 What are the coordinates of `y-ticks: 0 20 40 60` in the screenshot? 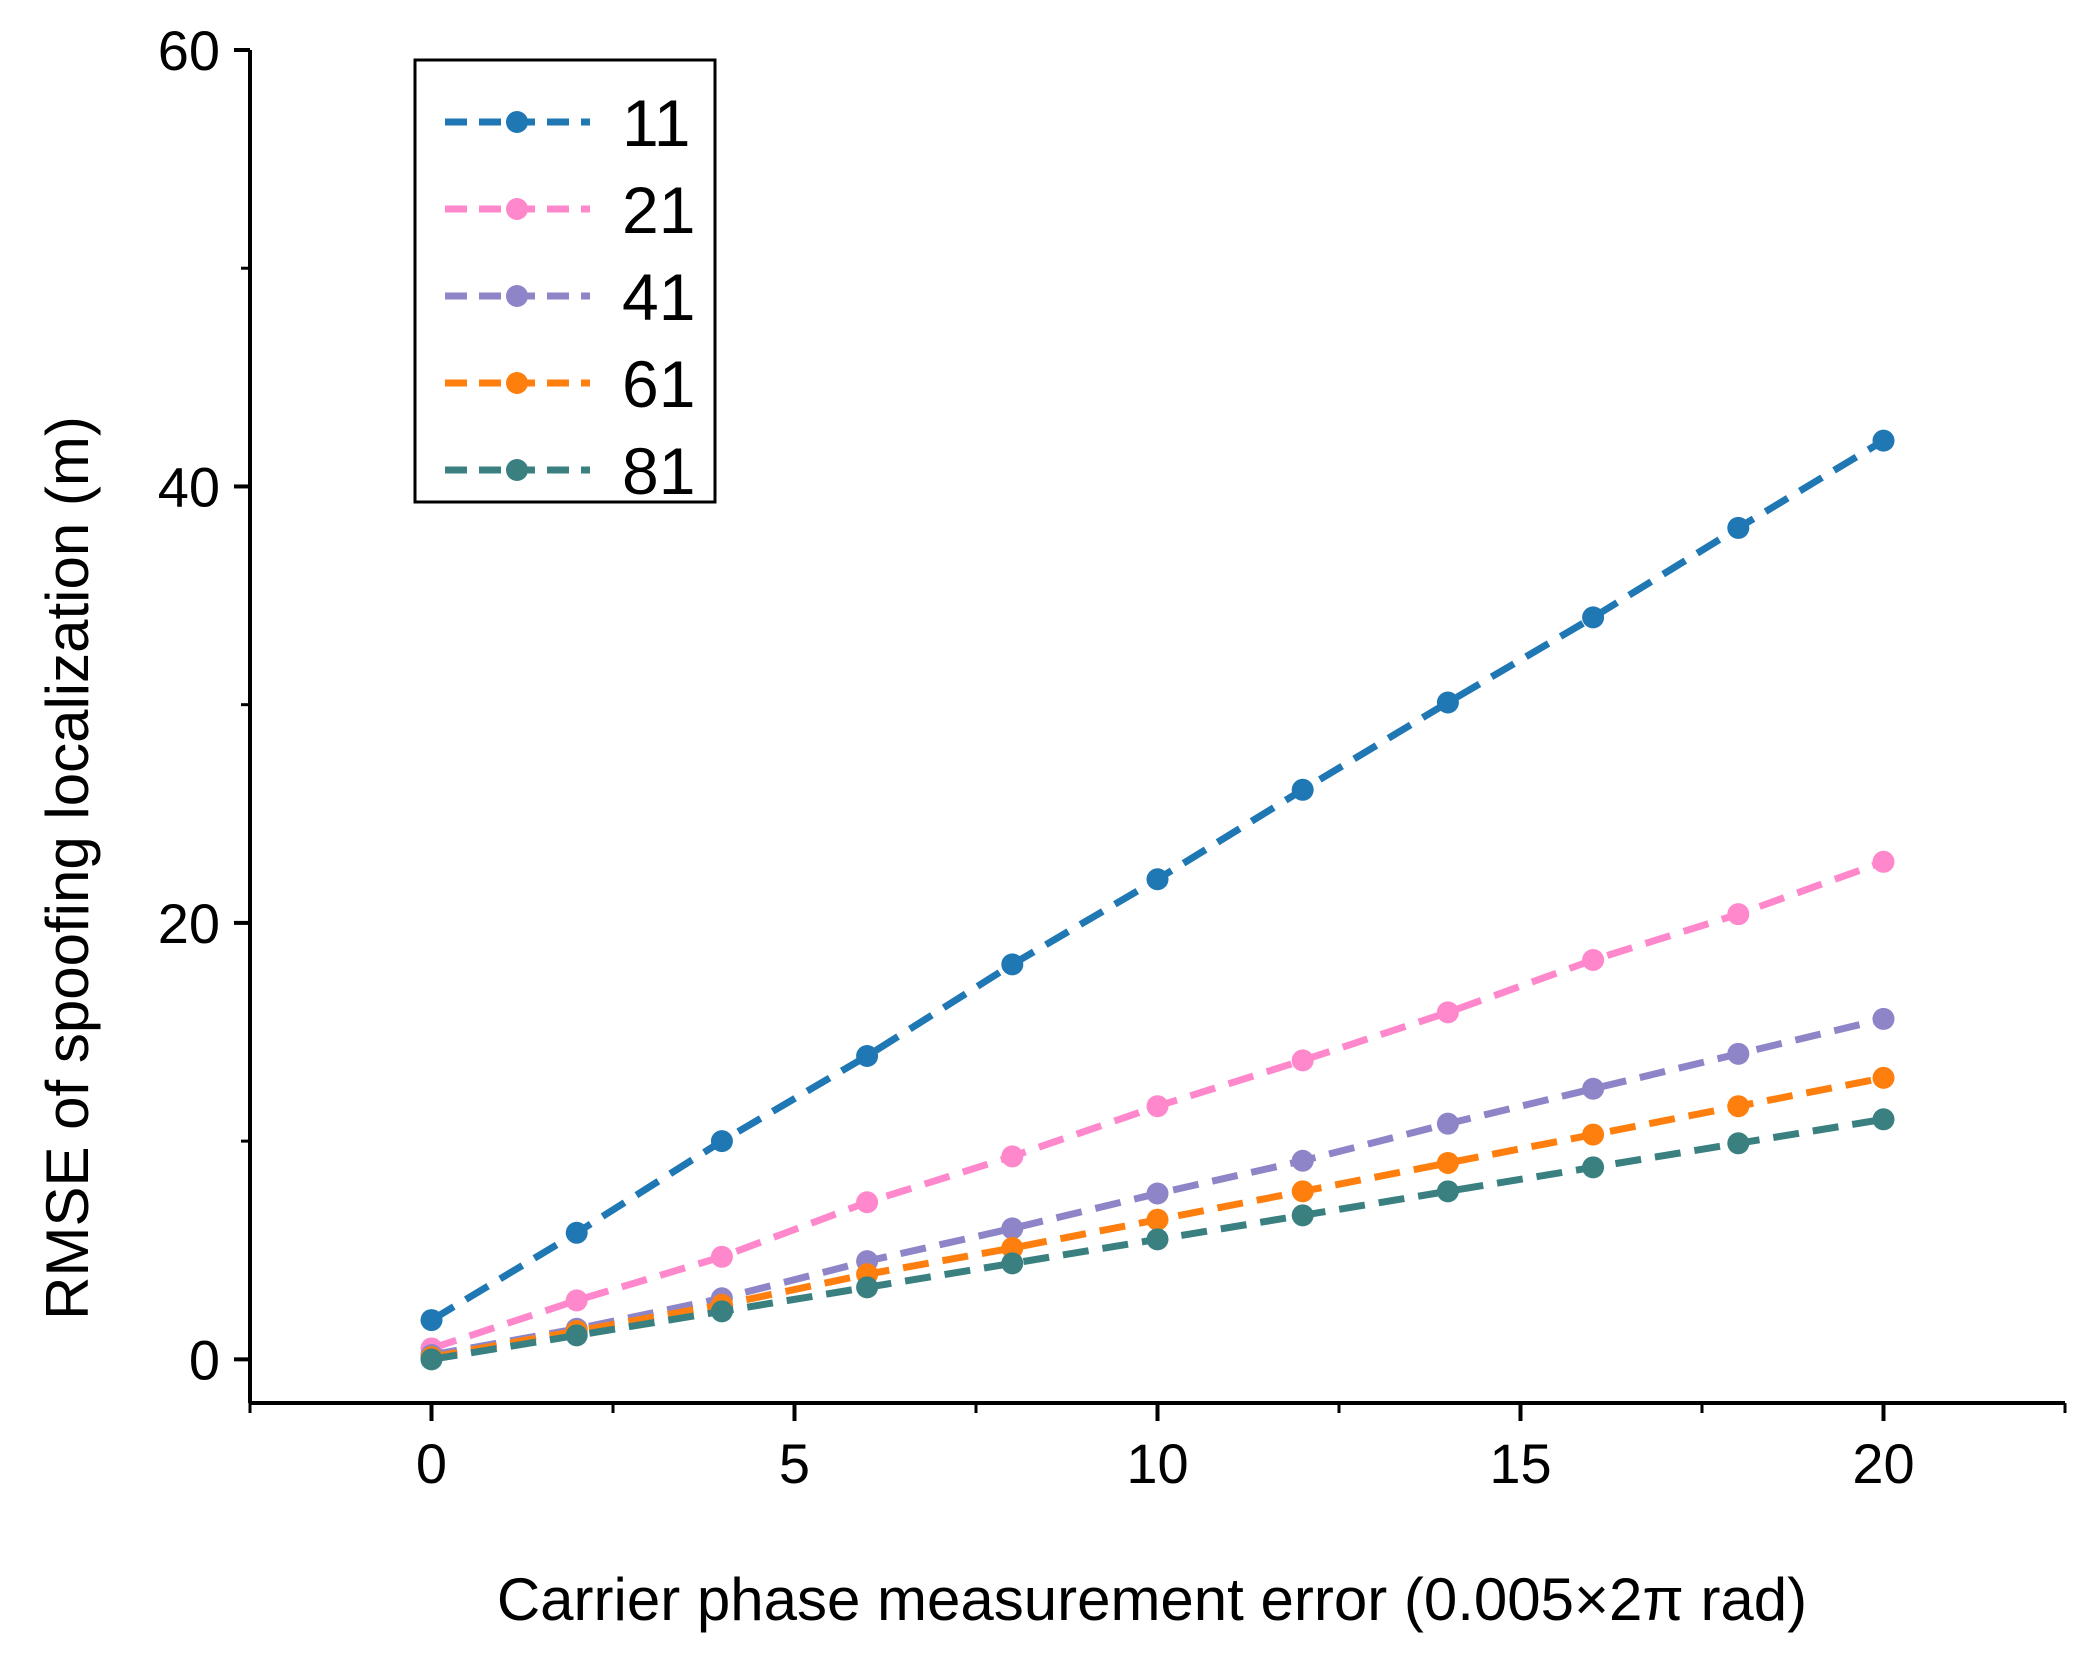 It's located at (204, 705).